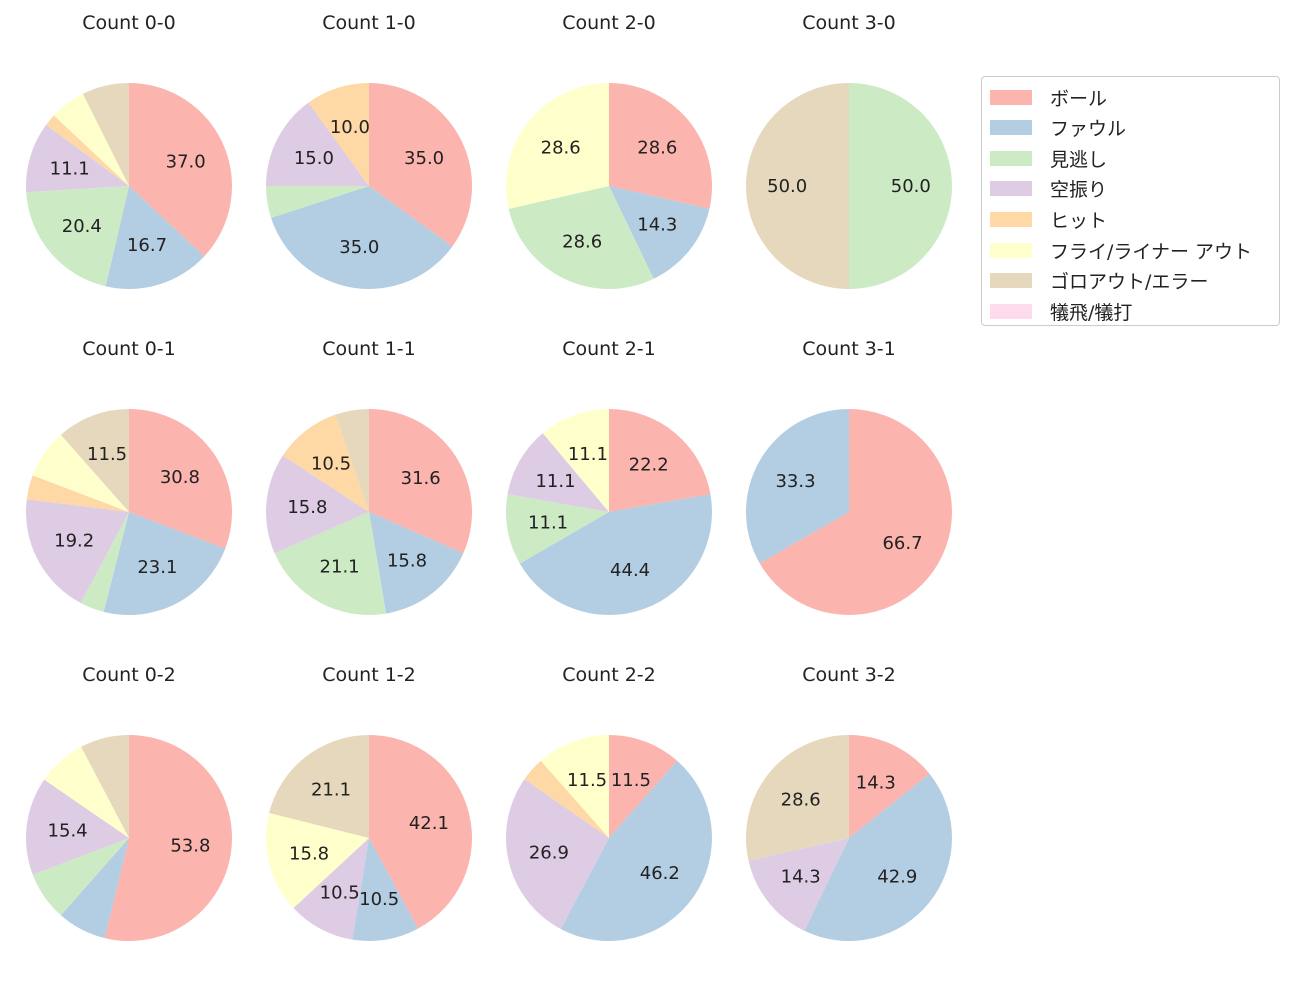 The height and width of the screenshot is (1000, 1300). I want to click on legend-label: 空振り, so click(1079, 190).